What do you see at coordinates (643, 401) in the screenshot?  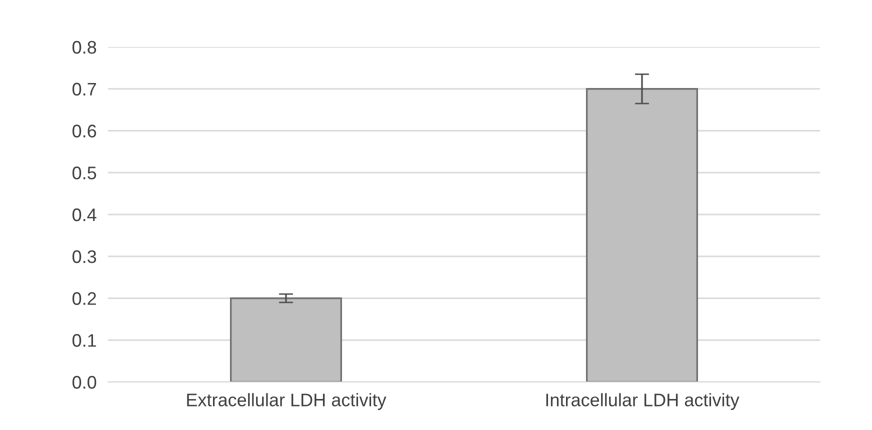 I see `x-tick-label: Intracellular LDH activity` at bounding box center [643, 401].